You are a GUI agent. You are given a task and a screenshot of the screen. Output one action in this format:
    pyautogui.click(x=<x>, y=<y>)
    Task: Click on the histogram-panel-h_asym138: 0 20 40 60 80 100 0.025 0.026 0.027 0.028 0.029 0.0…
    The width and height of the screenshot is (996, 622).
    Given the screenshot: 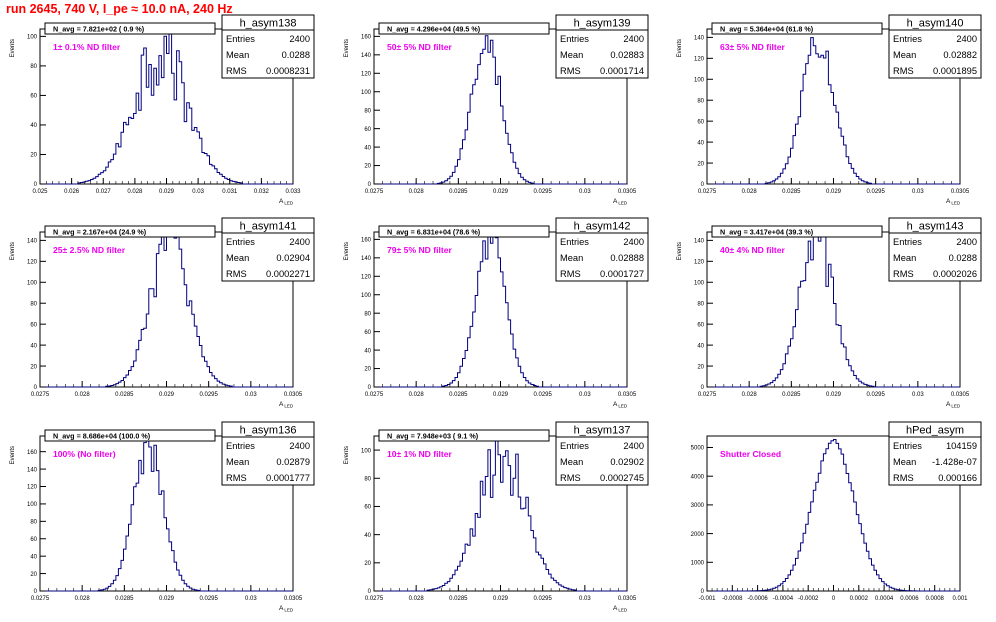 What is the action you would take?
    pyautogui.click(x=162, y=110)
    